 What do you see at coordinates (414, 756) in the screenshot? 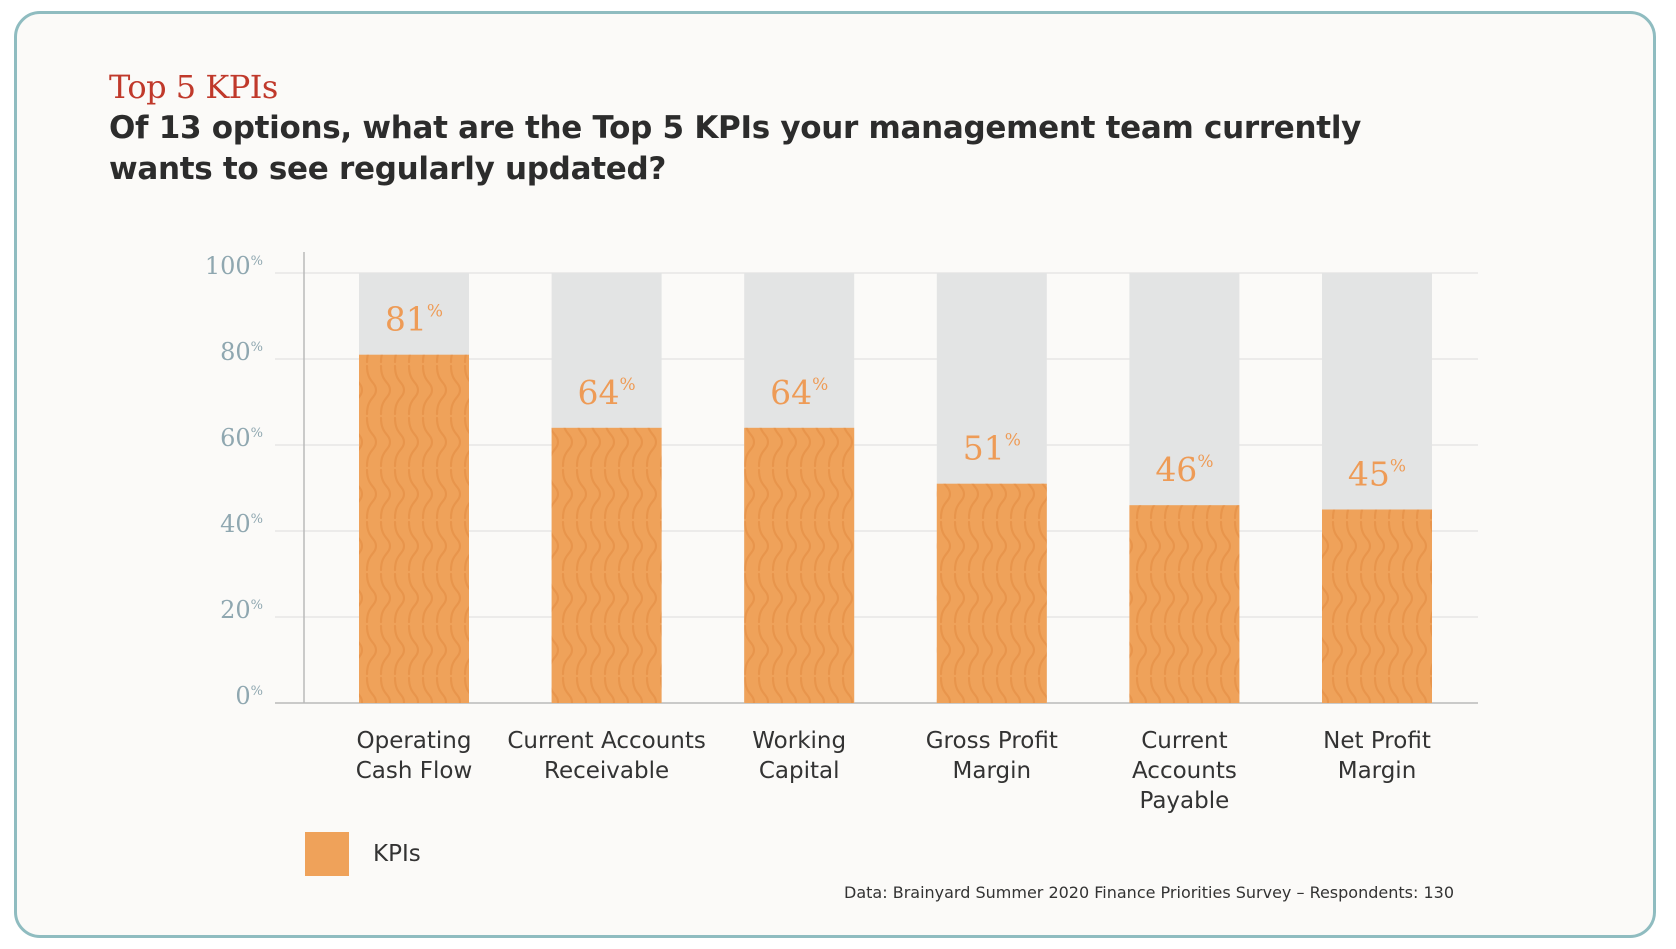
I see `category-label: Operating Cash Flow` at bounding box center [414, 756].